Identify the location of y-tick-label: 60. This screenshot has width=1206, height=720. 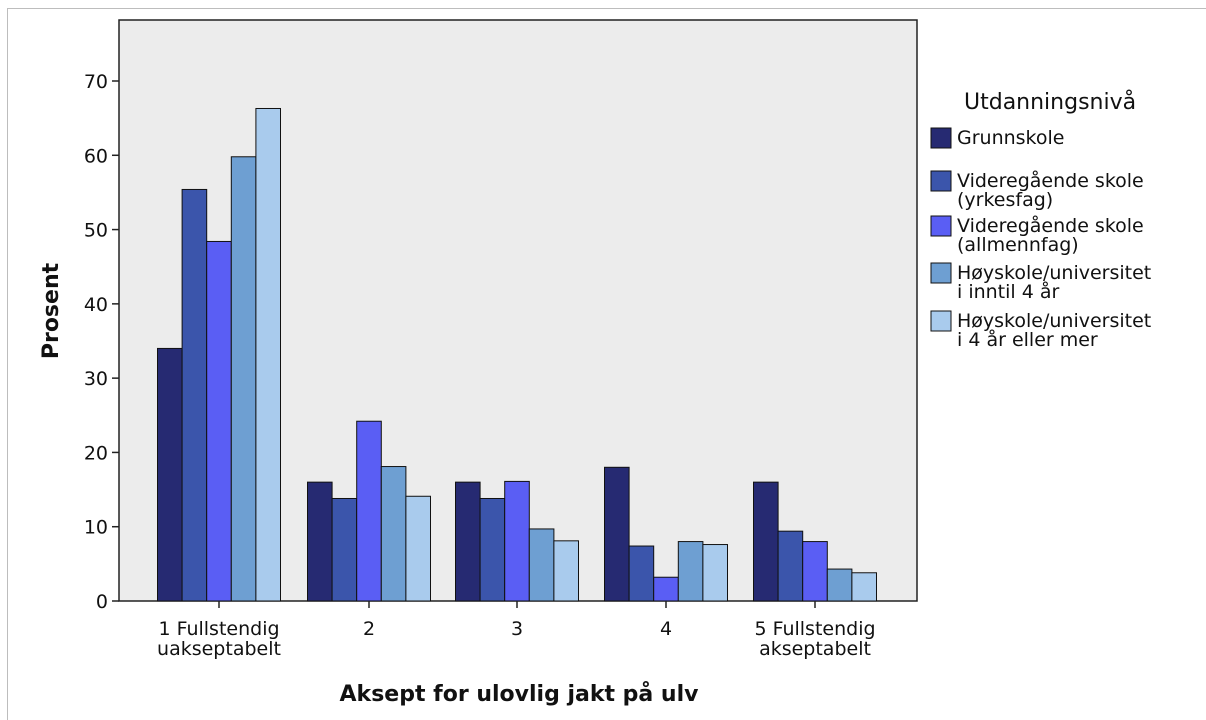
(96, 156).